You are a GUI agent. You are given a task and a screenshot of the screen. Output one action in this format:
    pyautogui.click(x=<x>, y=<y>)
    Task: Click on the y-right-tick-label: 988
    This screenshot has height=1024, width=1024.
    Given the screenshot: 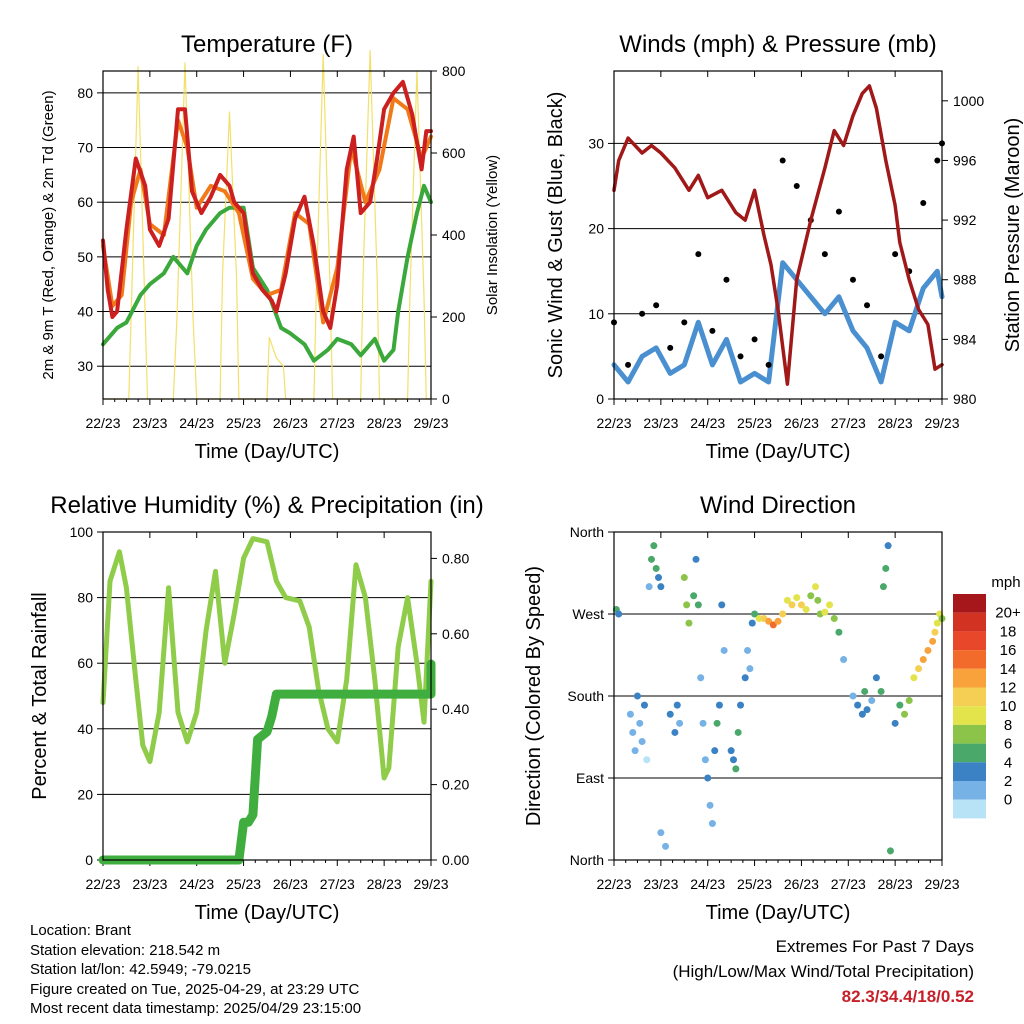 What is the action you would take?
    pyautogui.click(x=965, y=280)
    